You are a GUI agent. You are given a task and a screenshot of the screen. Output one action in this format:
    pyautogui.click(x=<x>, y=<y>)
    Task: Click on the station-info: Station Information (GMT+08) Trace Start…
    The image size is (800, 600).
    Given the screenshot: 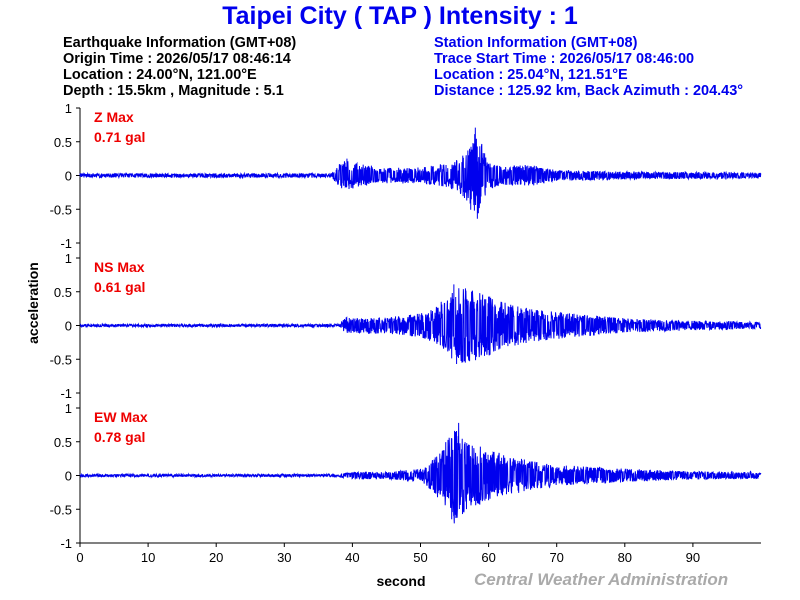 What is the action you would take?
    pyautogui.click(x=588, y=67)
    